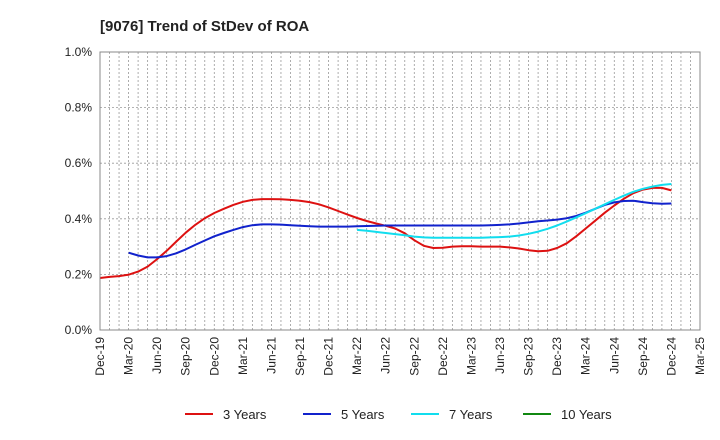 This screenshot has width=720, height=440. I want to click on x-tick-label: Sep-20, so click(186, 356).